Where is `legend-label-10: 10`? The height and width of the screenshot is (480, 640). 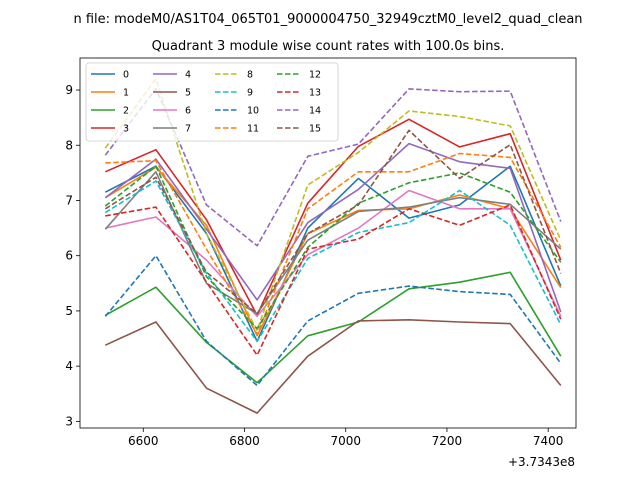 legend-label-10: 10 is located at coordinates (253, 111).